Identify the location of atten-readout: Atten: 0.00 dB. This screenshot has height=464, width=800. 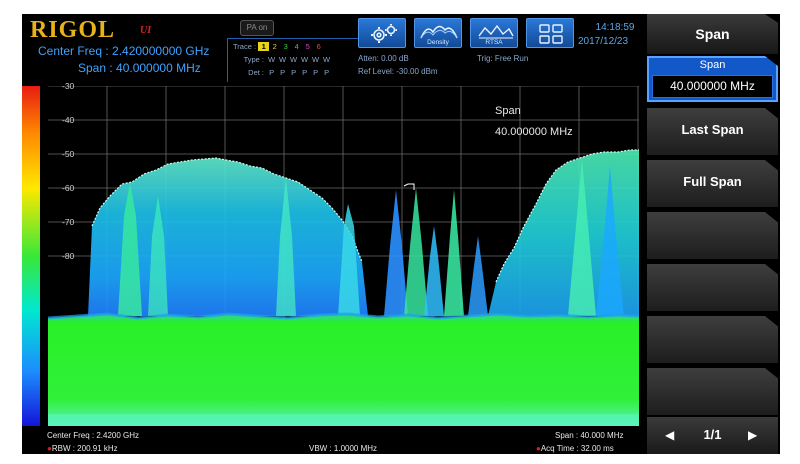
(383, 58).